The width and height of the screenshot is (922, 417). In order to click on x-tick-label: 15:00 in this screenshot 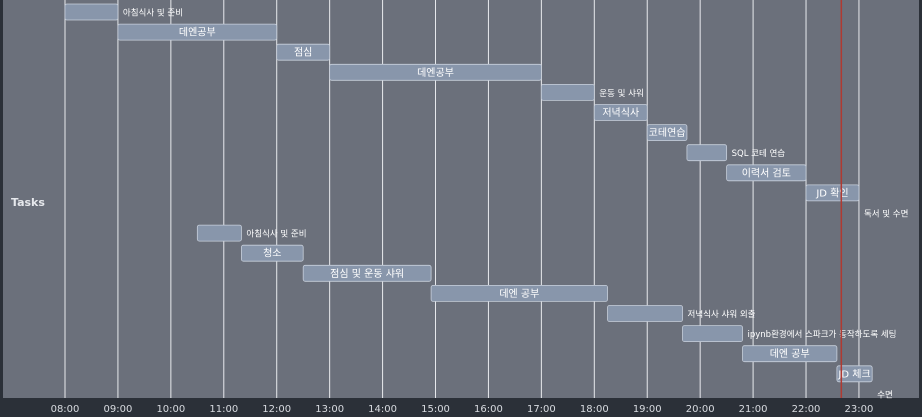, I will do `click(435, 409)`.